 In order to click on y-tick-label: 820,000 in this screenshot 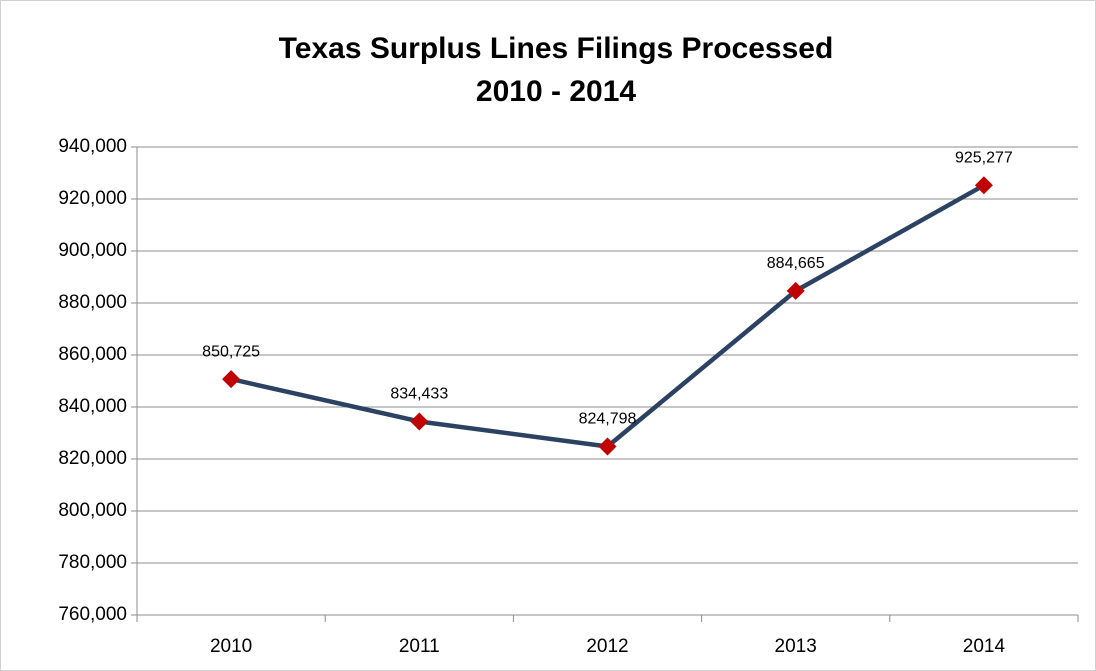, I will do `click(92, 458)`.